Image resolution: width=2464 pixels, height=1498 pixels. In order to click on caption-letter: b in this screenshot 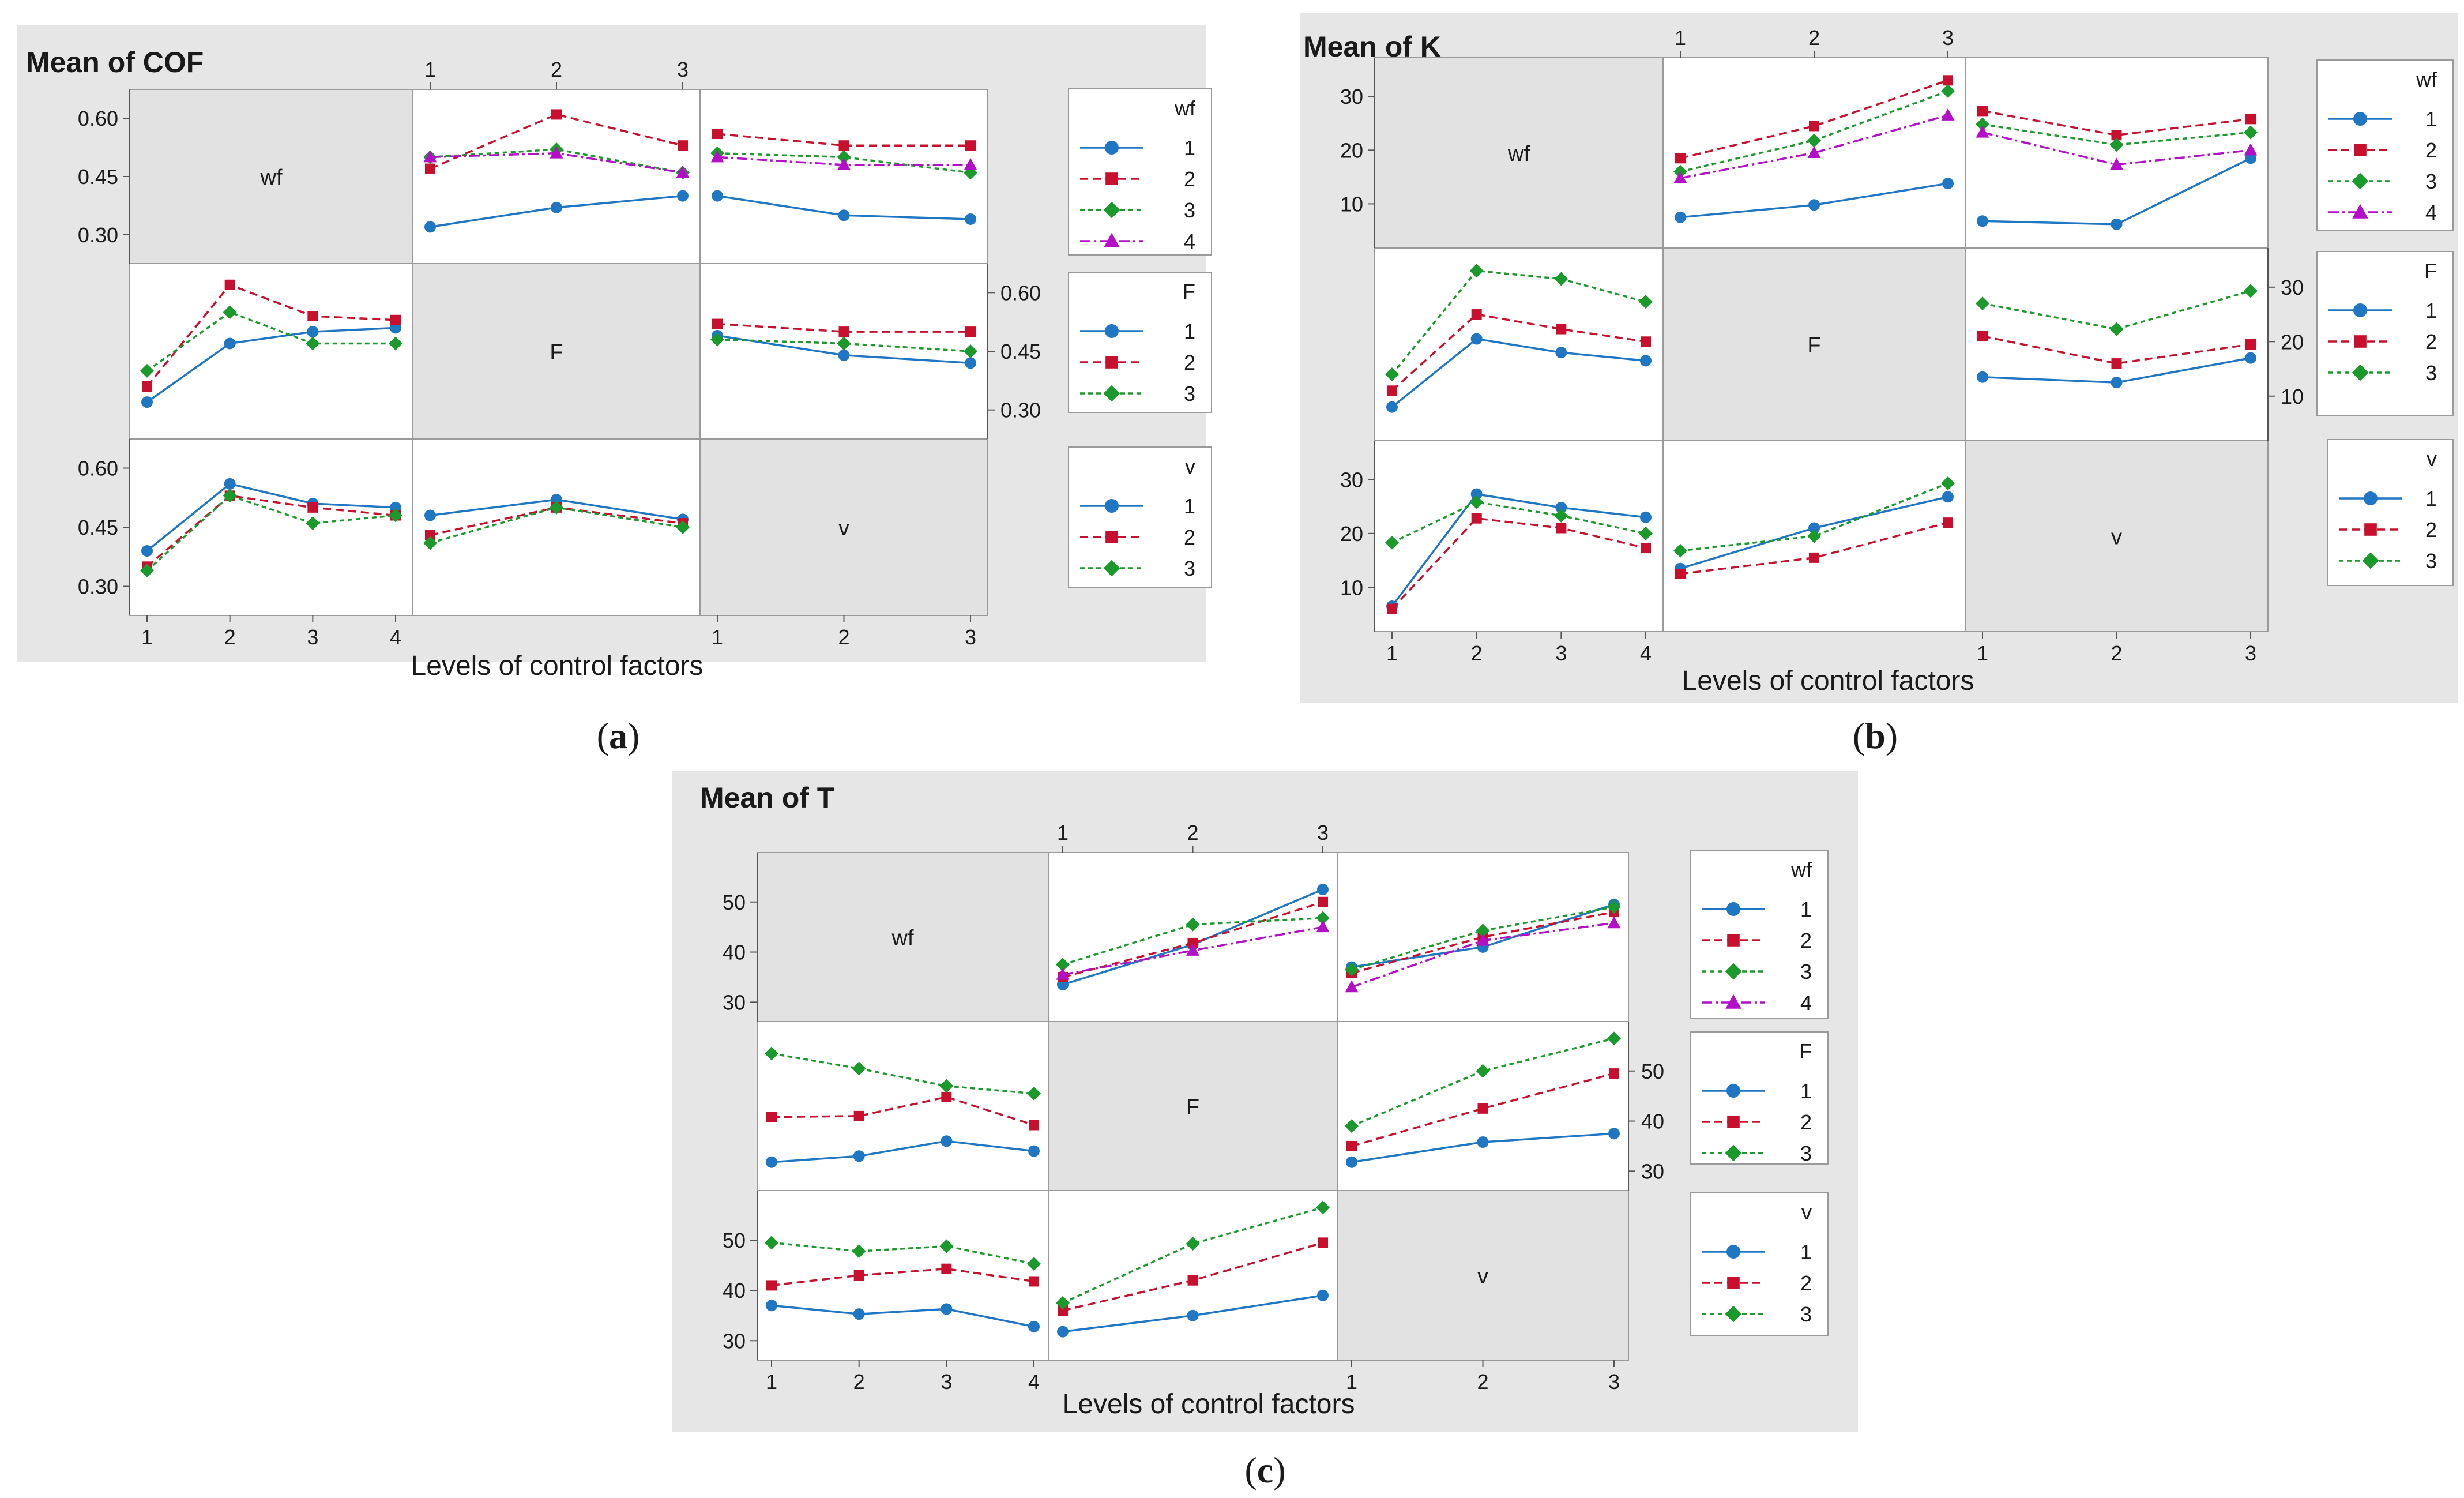, I will do `click(1876, 735)`.